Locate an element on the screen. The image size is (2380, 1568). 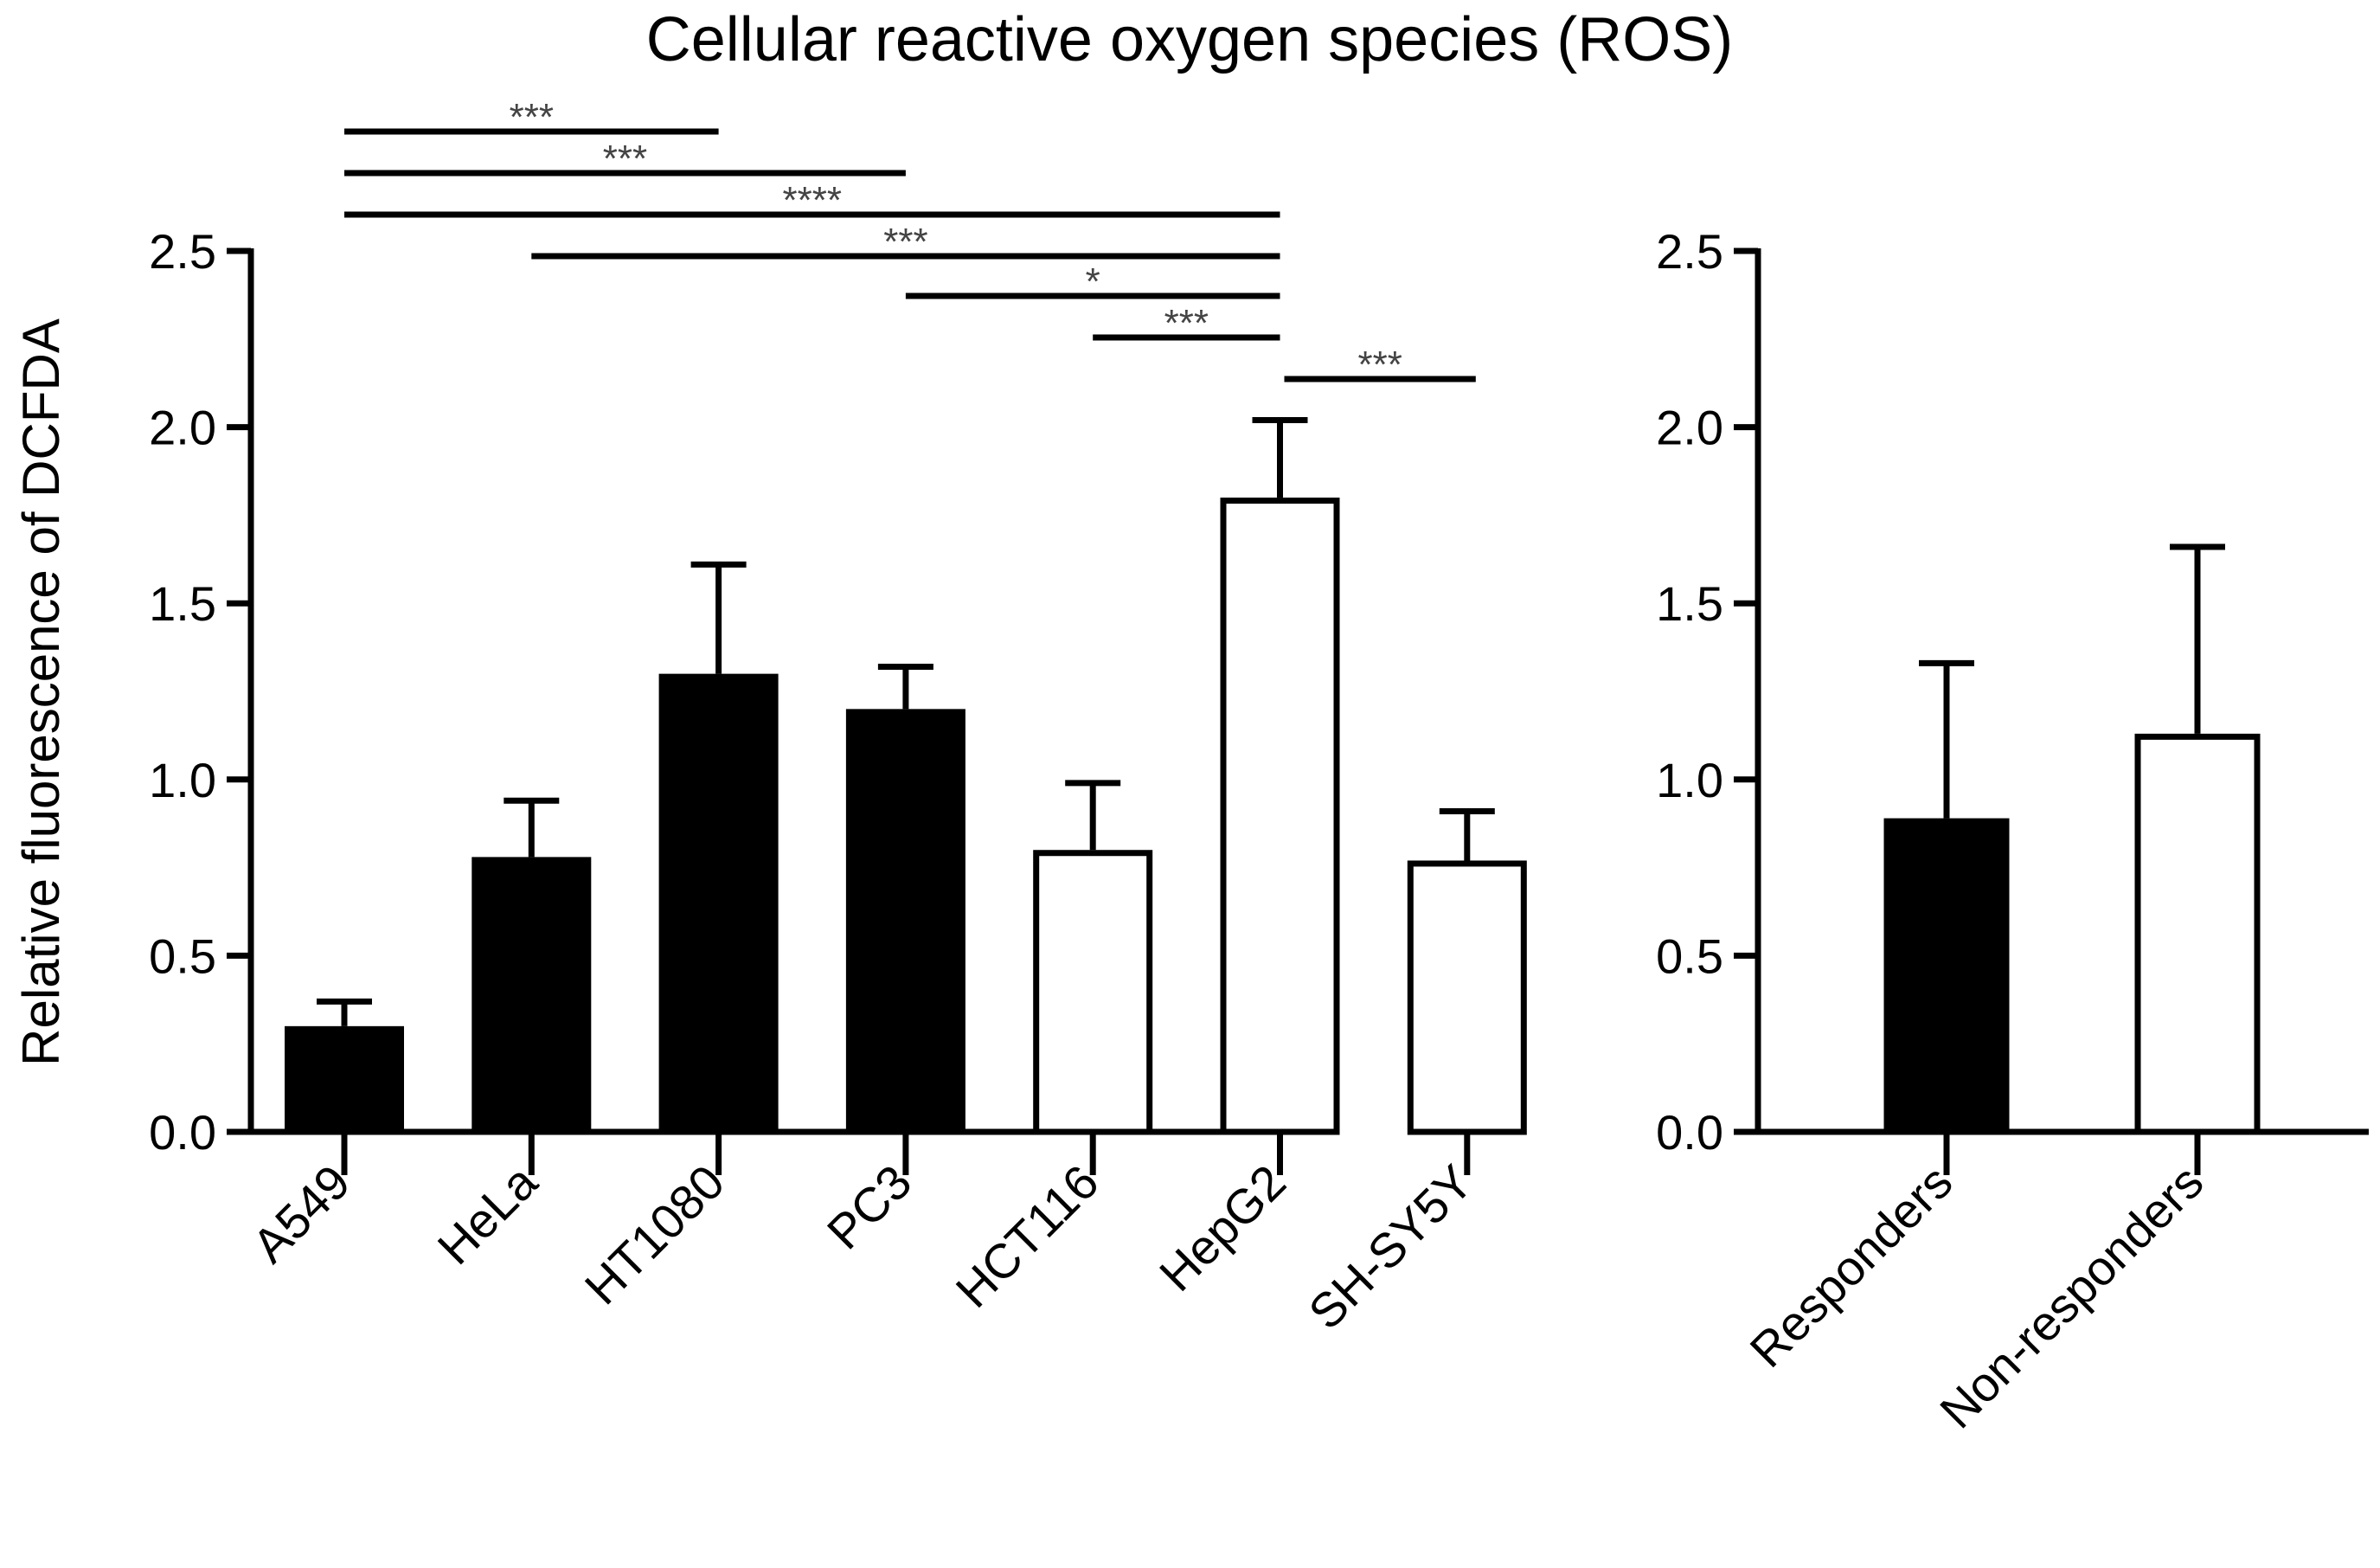
category-label: HCT116 is located at coordinates (1027, 1236).